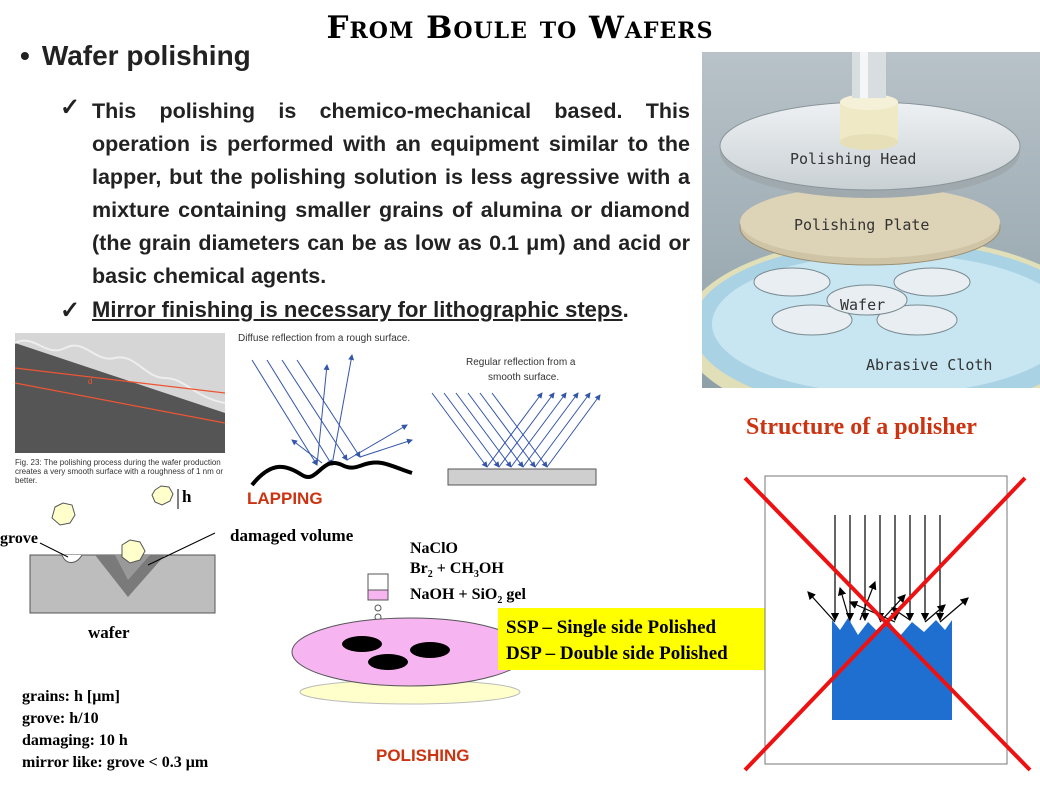  I want to click on label-polishing-head: Polishing Head, so click(853, 159).